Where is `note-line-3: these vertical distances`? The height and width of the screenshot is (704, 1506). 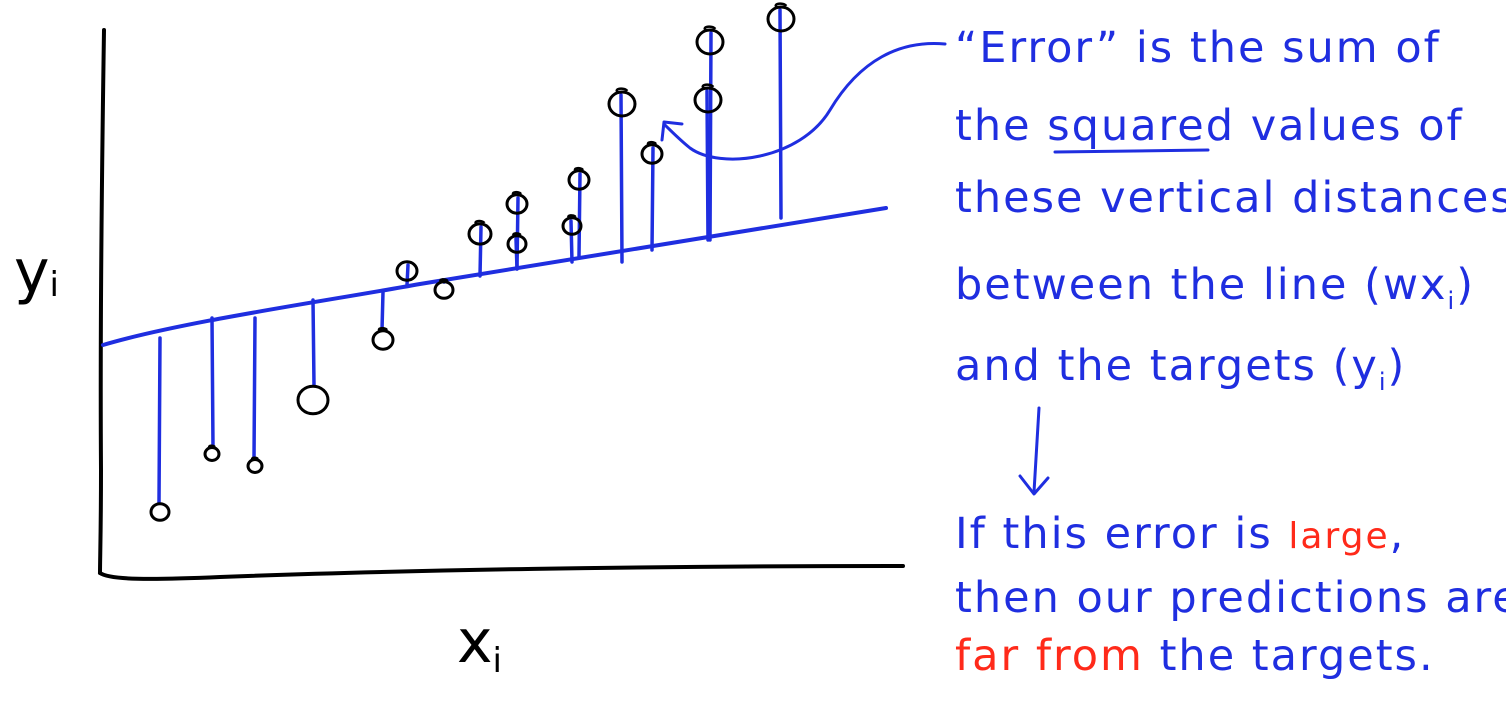
note-line-3: these vertical distances is located at coordinates (1230, 198).